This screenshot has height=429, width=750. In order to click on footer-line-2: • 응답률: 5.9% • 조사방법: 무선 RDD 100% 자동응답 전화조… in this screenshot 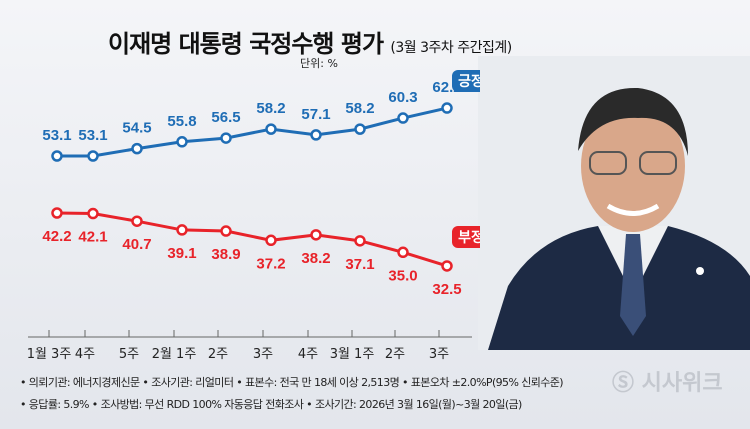, I will do `click(271, 404)`.